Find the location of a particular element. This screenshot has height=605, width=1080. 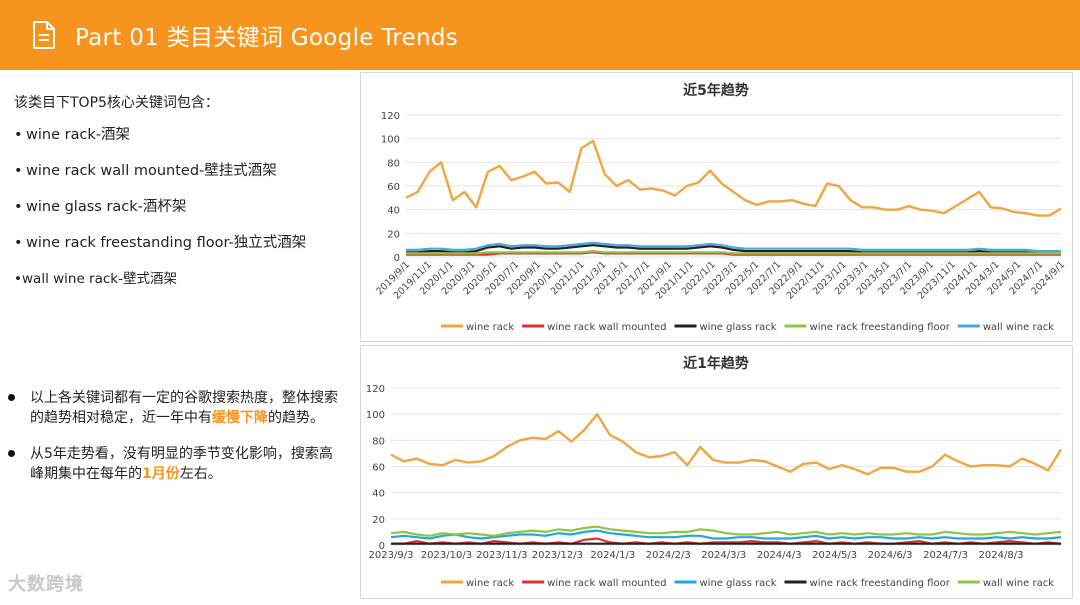

x-tick-label: 2024/6/3 is located at coordinates (890, 555).